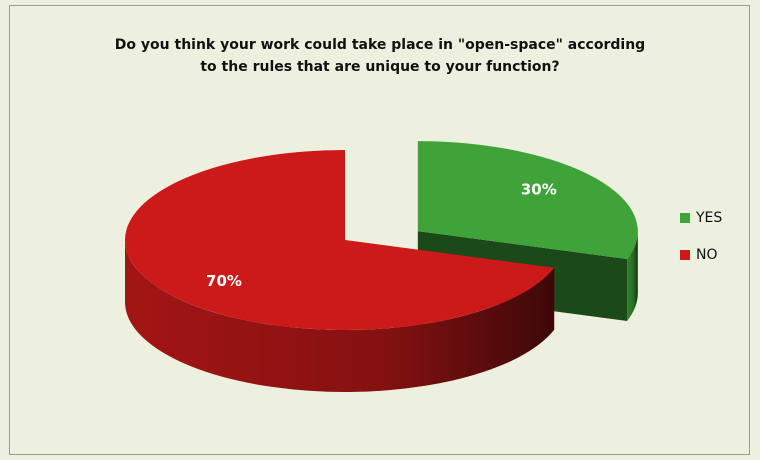 This screenshot has width=760, height=460. What do you see at coordinates (539, 189) in the screenshot?
I see `data-label: 30%` at bounding box center [539, 189].